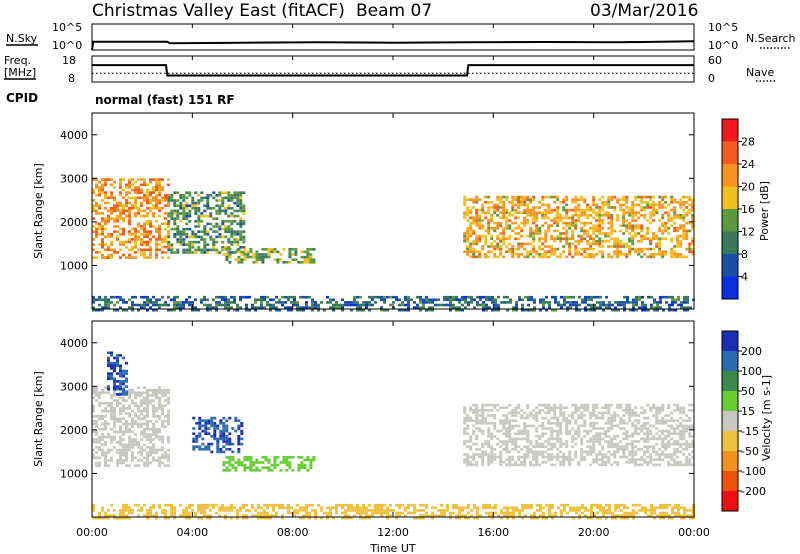 Image resolution: width=800 pixels, height=554 pixels. I want to click on range-tick-label: 1000, so click(74, 473).